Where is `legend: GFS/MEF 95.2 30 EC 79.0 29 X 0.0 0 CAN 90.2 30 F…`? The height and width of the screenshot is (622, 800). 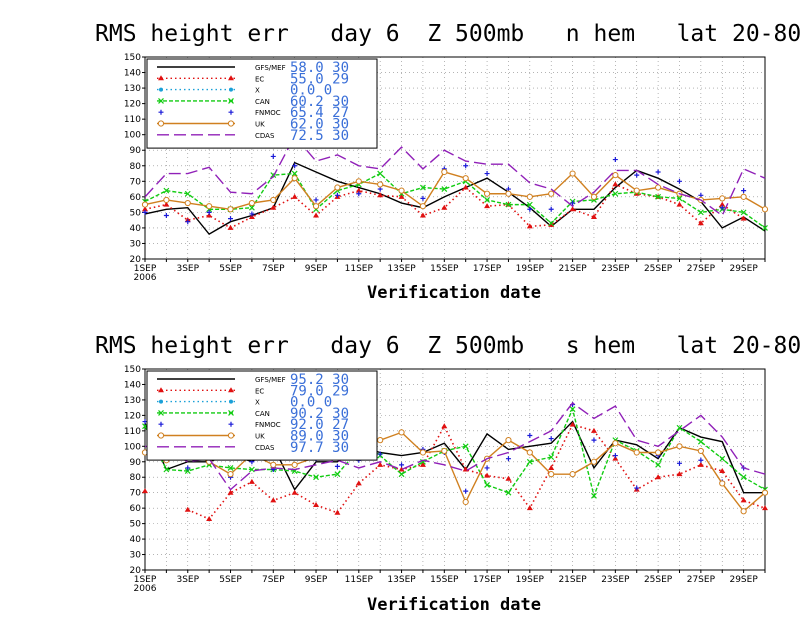
legend: GFS/MEF 95.2 30 EC 79.0 29 X 0.0 0 CAN 90.2 30 F… is located at coordinates (262, 415).